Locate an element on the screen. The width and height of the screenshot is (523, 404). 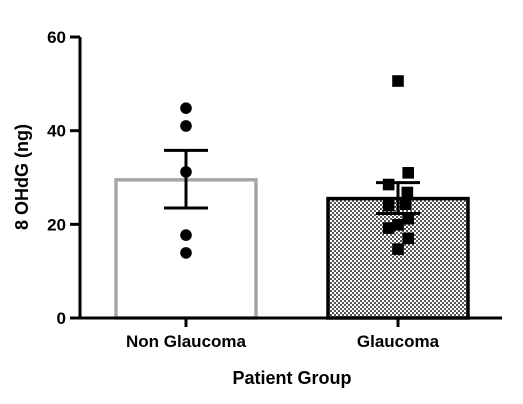
x-axis-title: Patient Group is located at coordinates (291, 378).